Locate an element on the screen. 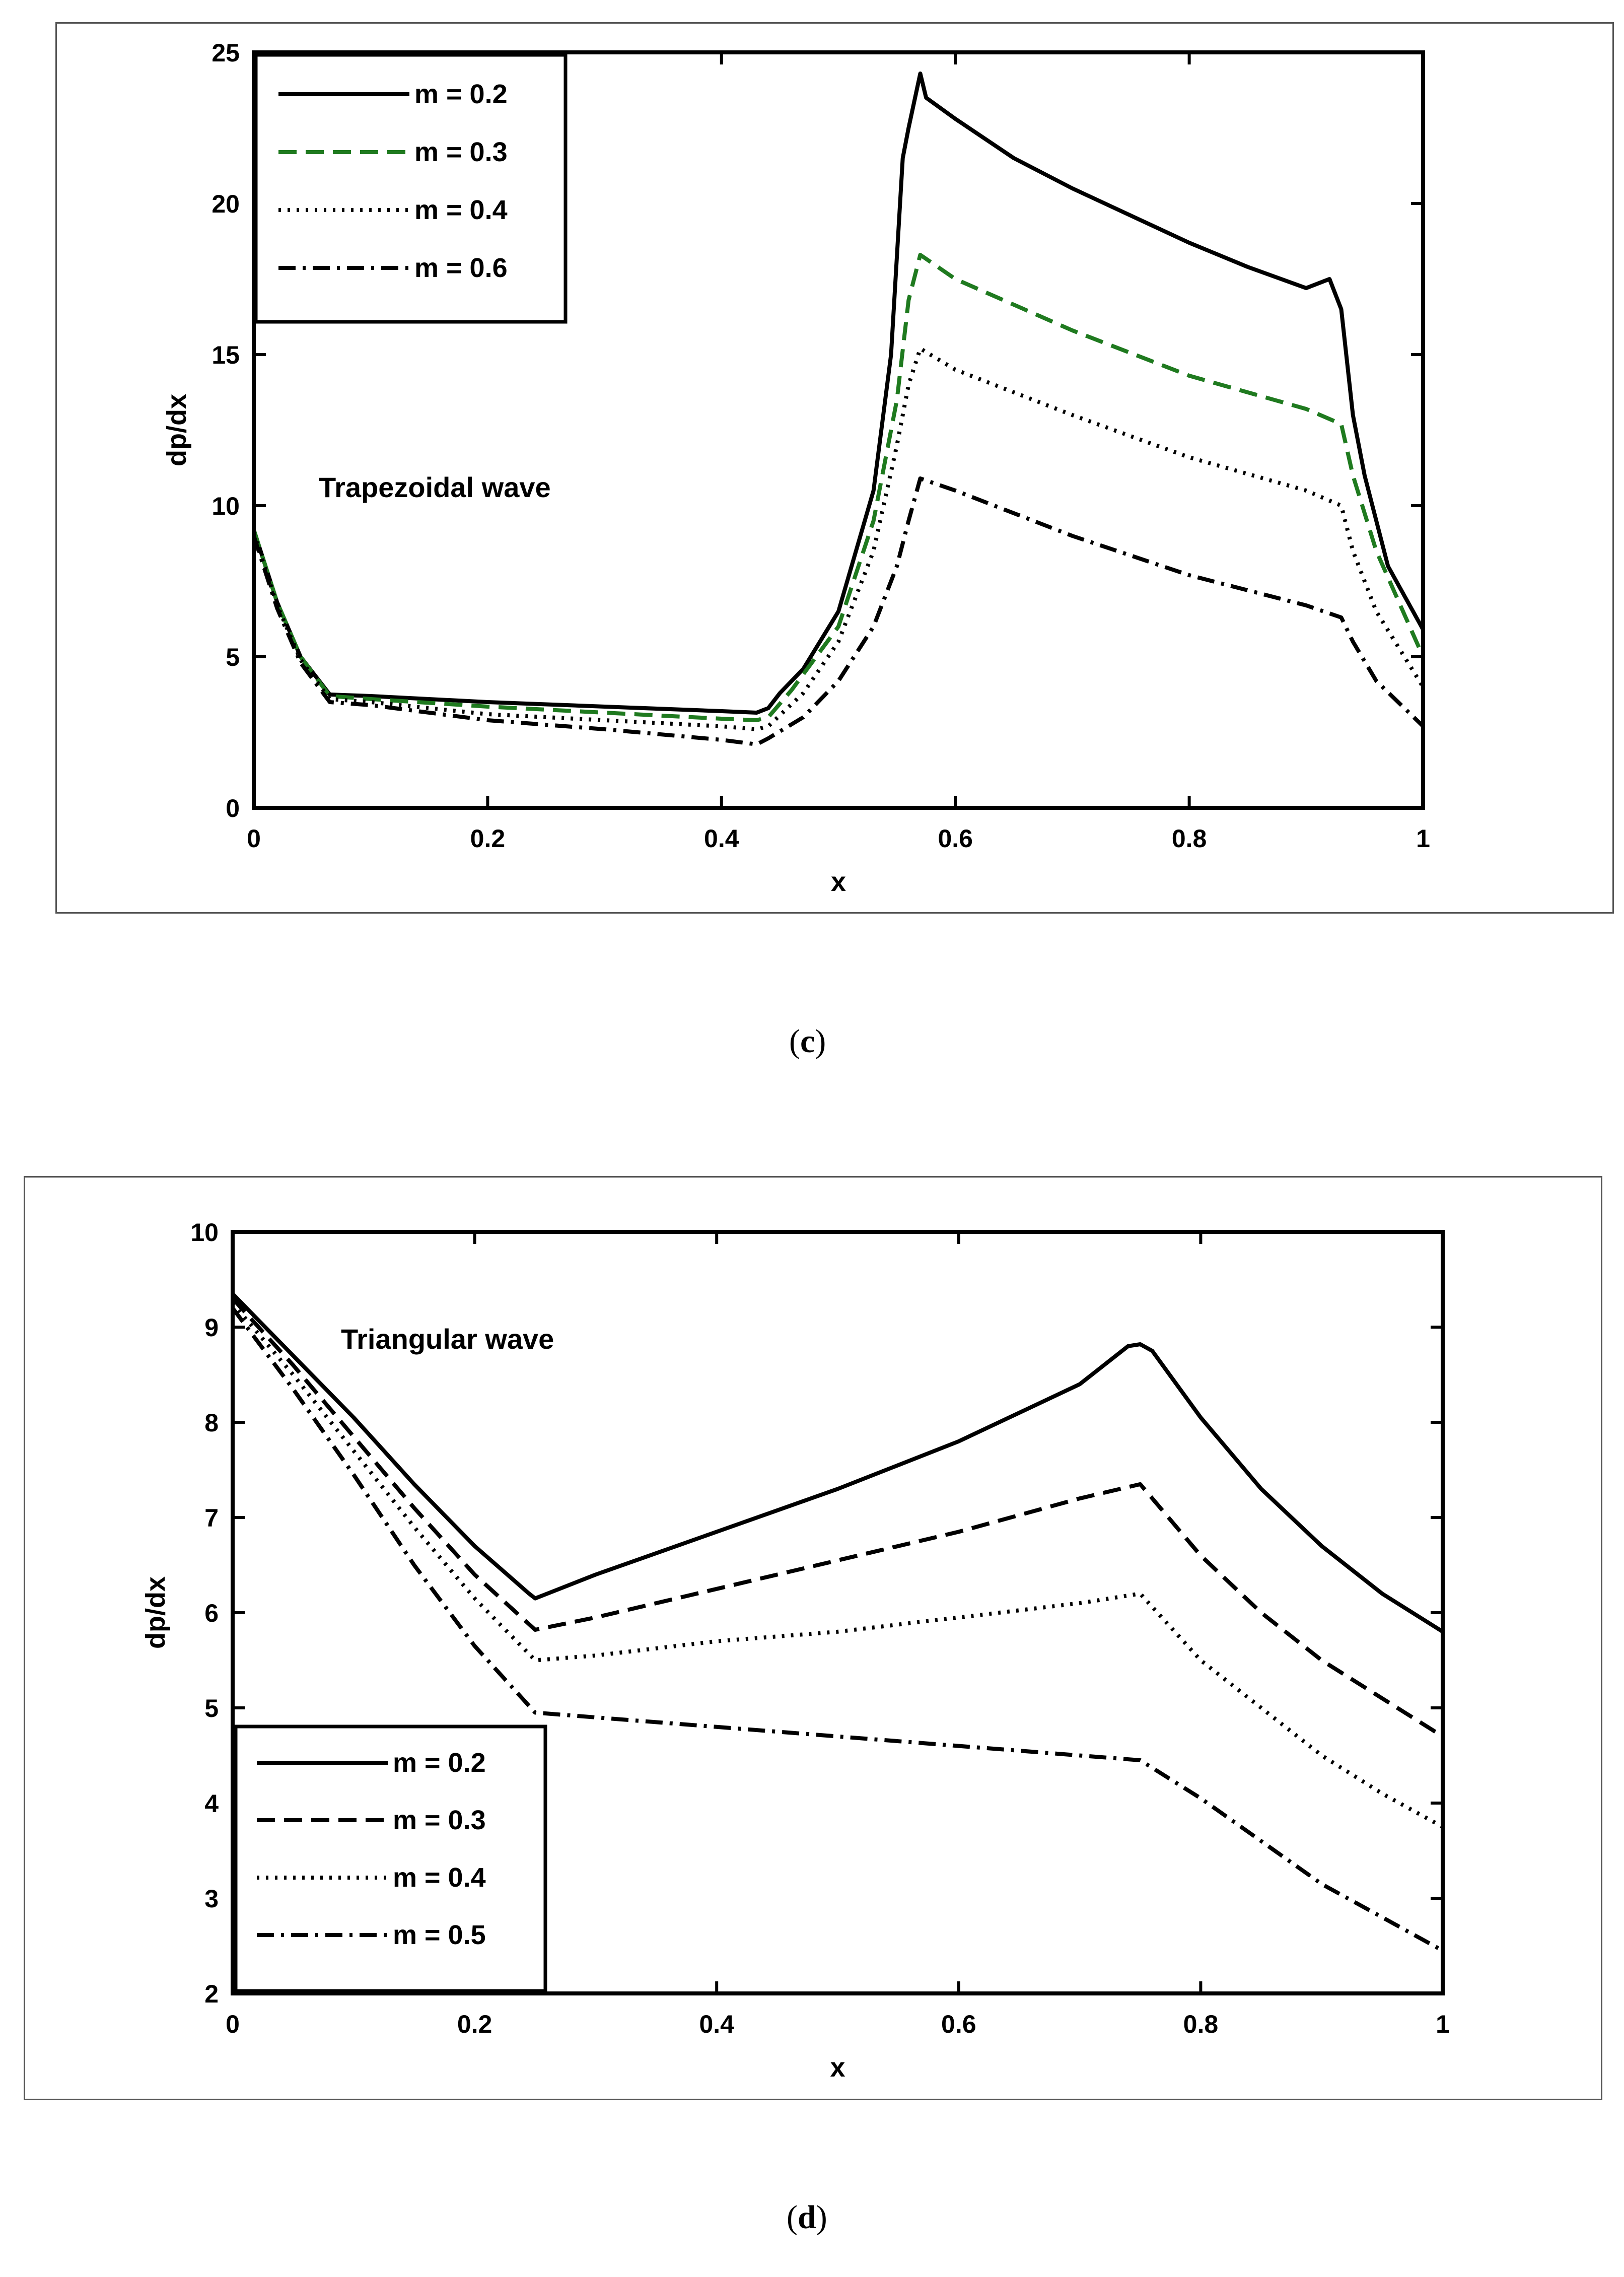  x-tick-label-d-4: 0.8 is located at coordinates (1201, 2024).